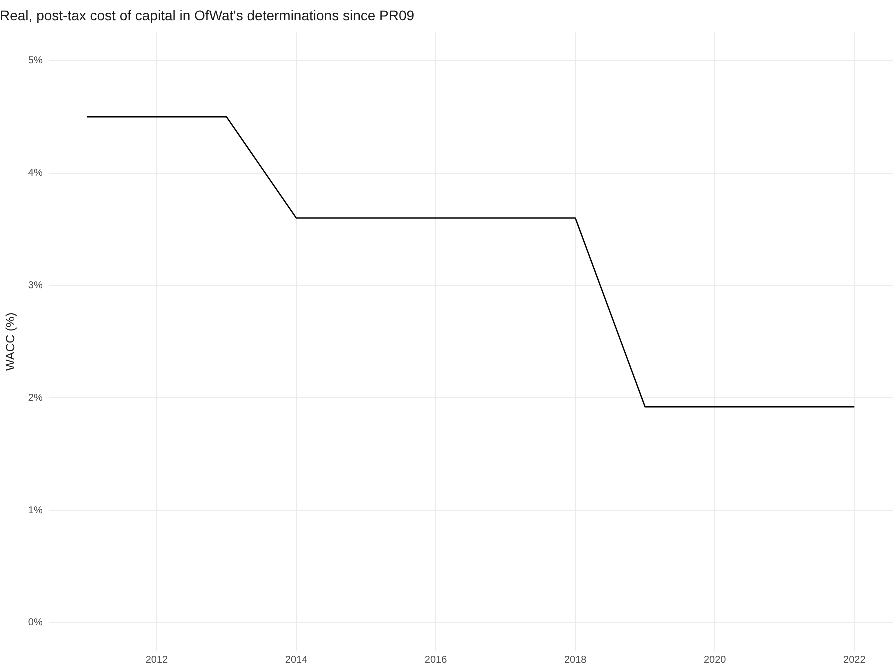  What do you see at coordinates (35, 623) in the screenshot?
I see `y-tick-label: 0%` at bounding box center [35, 623].